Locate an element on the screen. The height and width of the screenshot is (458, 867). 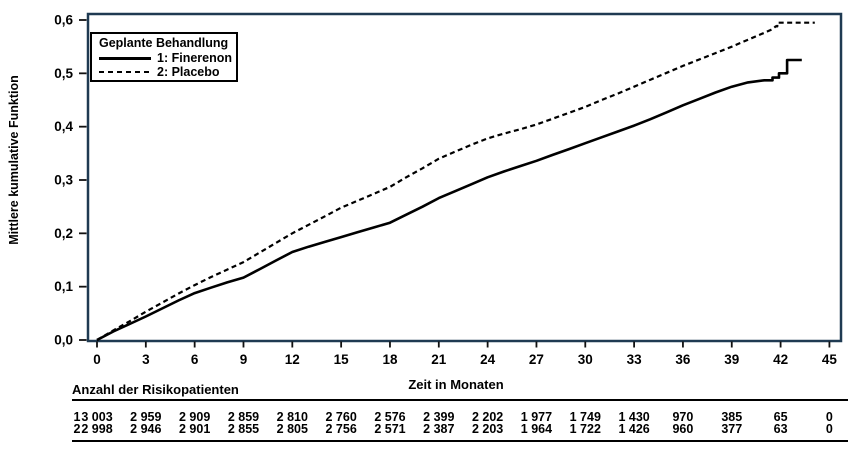
risk-cell: 2 760 is located at coordinates (341, 417).